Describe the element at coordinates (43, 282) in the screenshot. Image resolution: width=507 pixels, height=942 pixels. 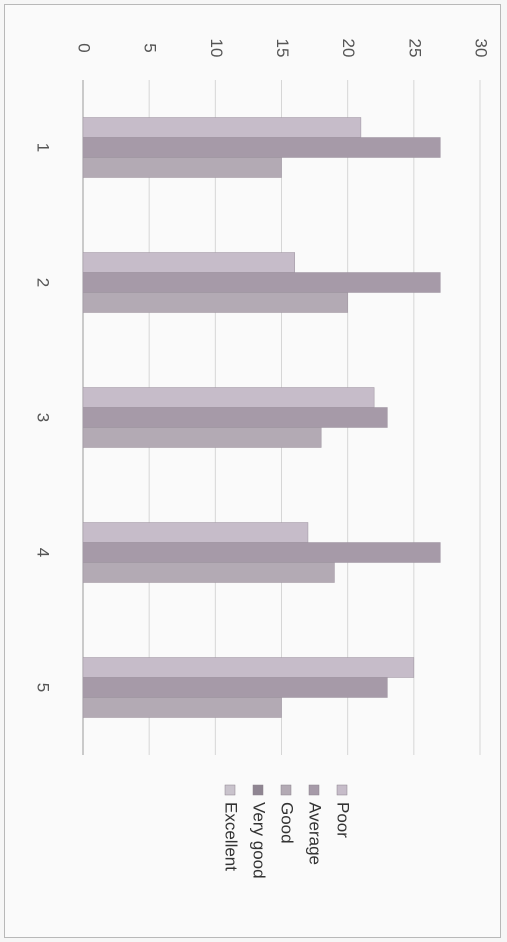
I see `category-label: 2` at that location.